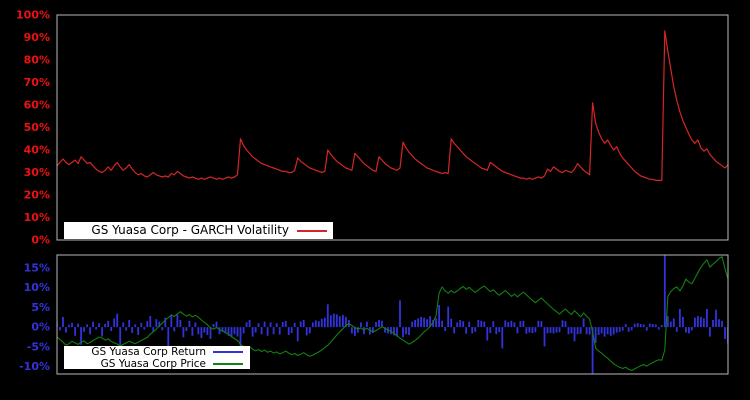 Image resolution: width=750 pixels, height=400 pixels. What do you see at coordinates (34, 366) in the screenshot?
I see `y-tick-label-returns: -10%` at bounding box center [34, 366].